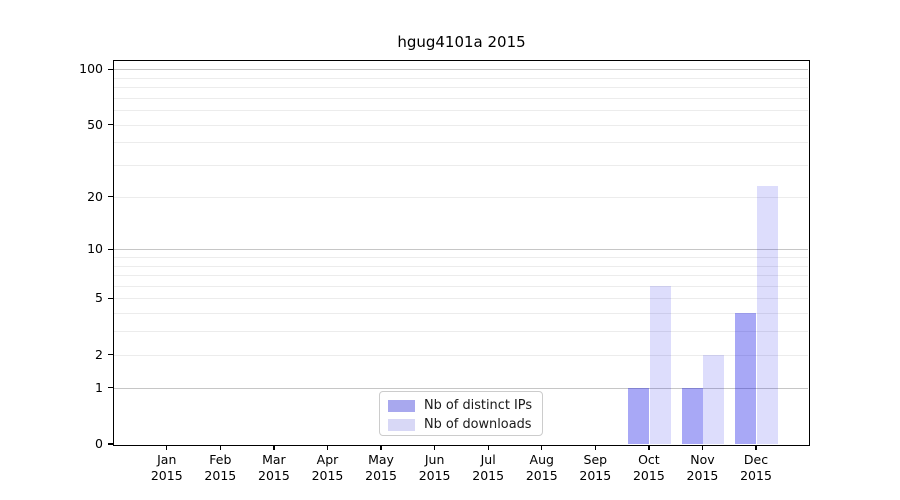  What do you see at coordinates (478, 405) in the screenshot?
I see `legend-label: Nb of distinct IPs` at bounding box center [478, 405].